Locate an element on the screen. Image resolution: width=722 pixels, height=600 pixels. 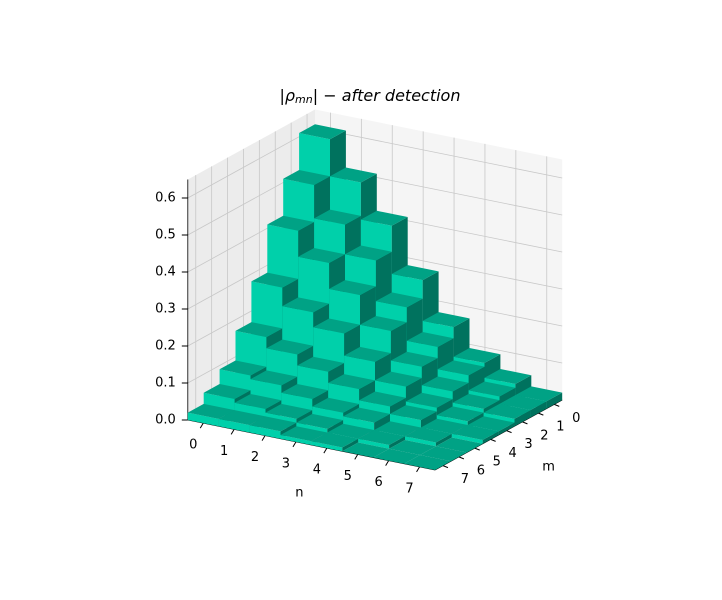
chart-title: |ρmn| − after detection is located at coordinates (370, 96).